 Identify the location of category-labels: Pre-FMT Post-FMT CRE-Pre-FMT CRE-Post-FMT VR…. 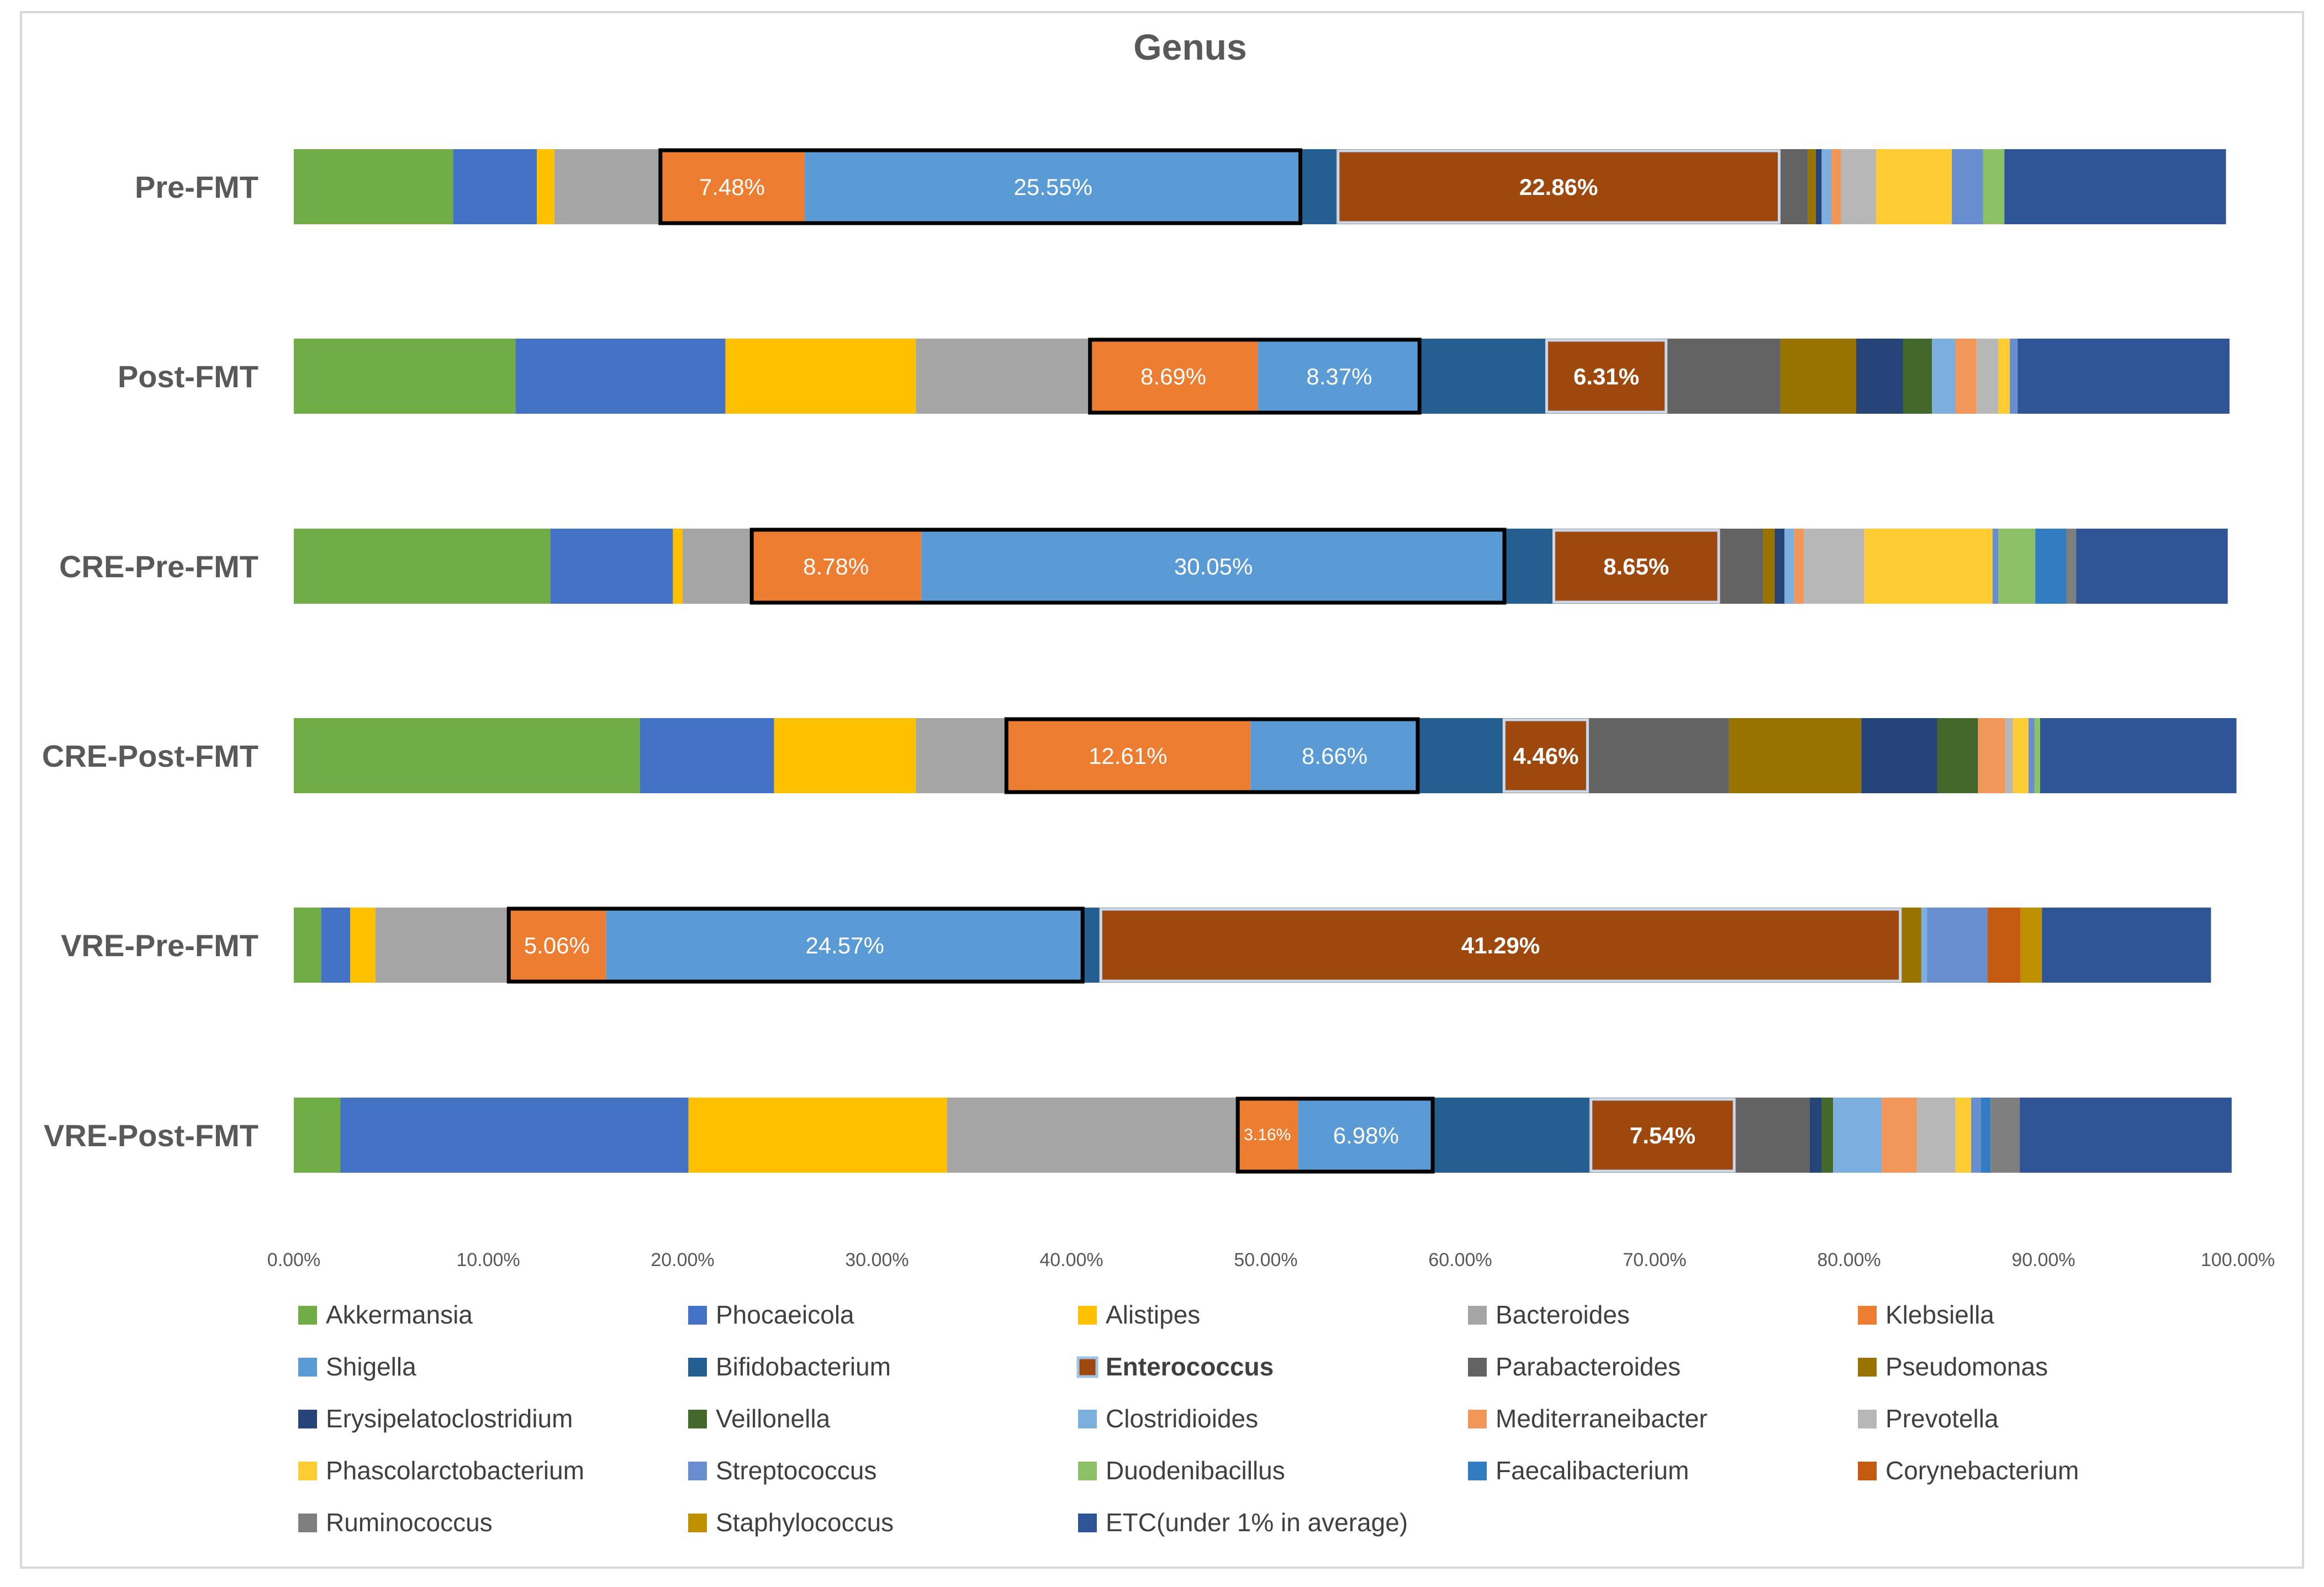
(150, 661).